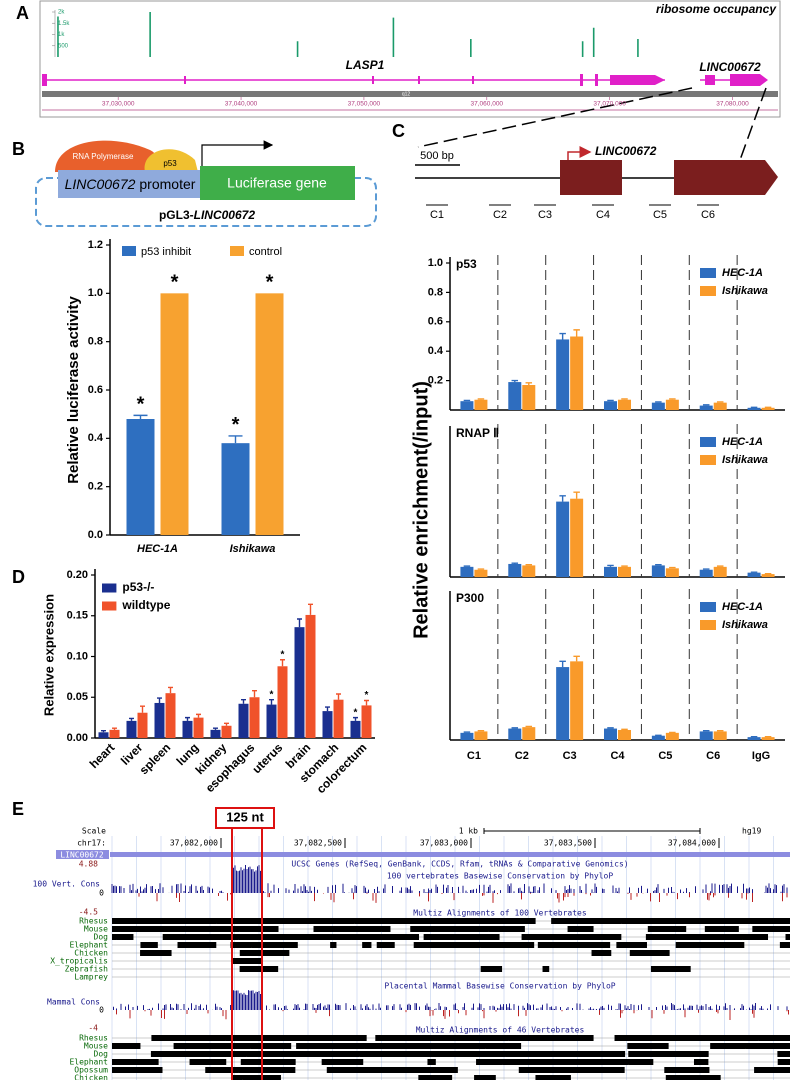  Describe the element at coordinates (157, 549) in the screenshot. I see `x-tick-label: HEC-1A` at that location.